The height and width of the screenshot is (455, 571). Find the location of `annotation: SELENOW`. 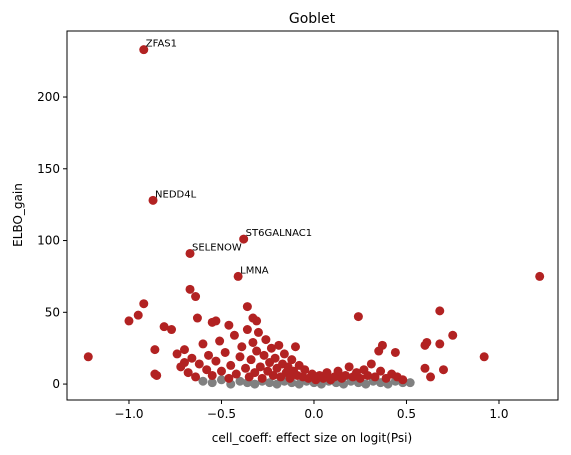

annotation: SELENOW is located at coordinates (217, 247).